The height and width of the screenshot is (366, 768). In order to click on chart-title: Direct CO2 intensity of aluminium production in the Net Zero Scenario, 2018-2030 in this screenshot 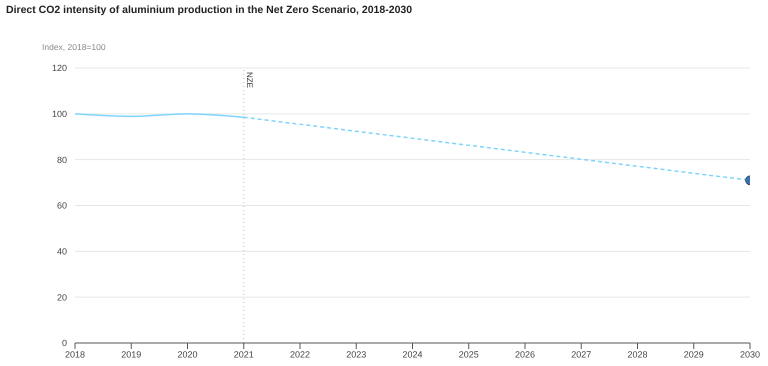, I will do `click(209, 10)`.